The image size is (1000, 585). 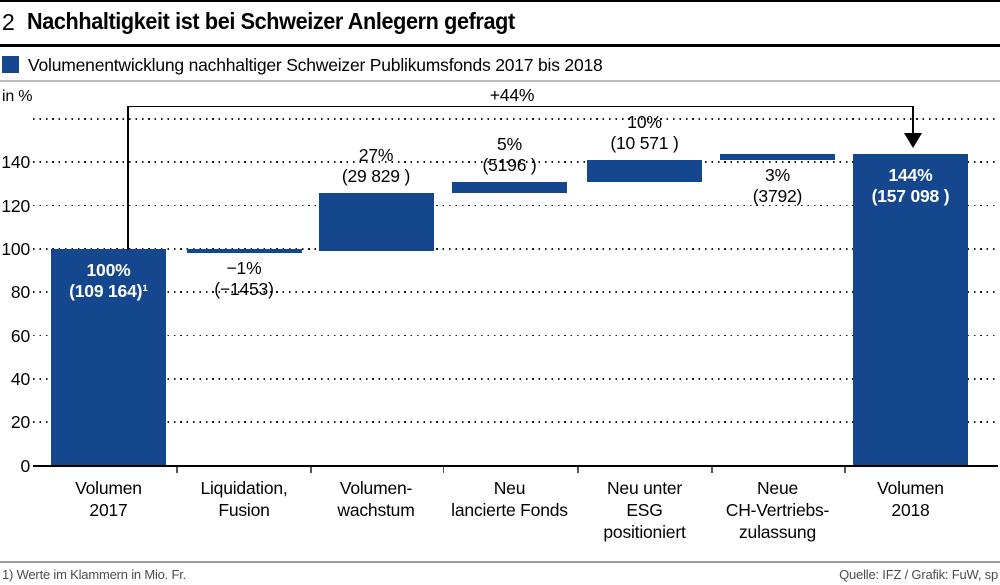 I want to click on x-category-label: Neu unter ESG positioniert, so click(x=645, y=510).